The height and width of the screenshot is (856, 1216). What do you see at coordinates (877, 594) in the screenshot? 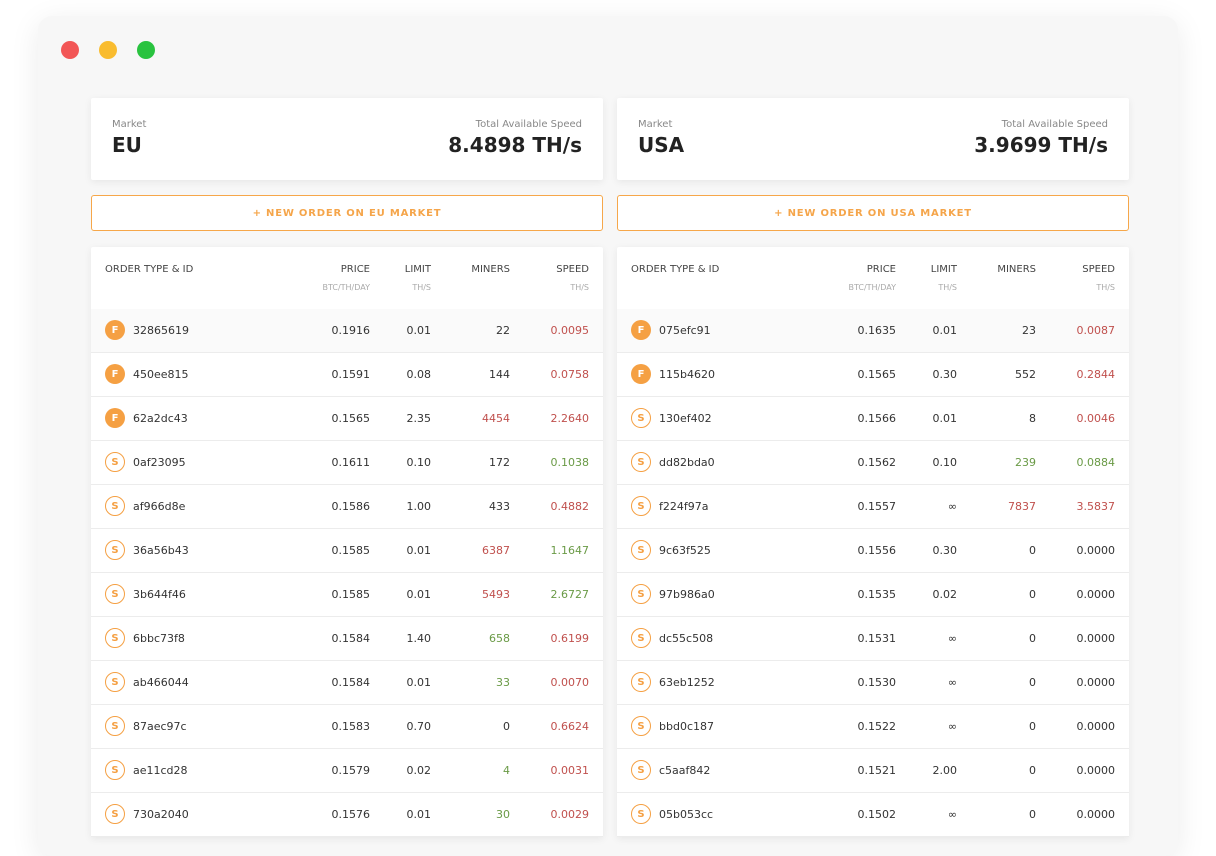
I see `order-price: 0.1535` at bounding box center [877, 594].